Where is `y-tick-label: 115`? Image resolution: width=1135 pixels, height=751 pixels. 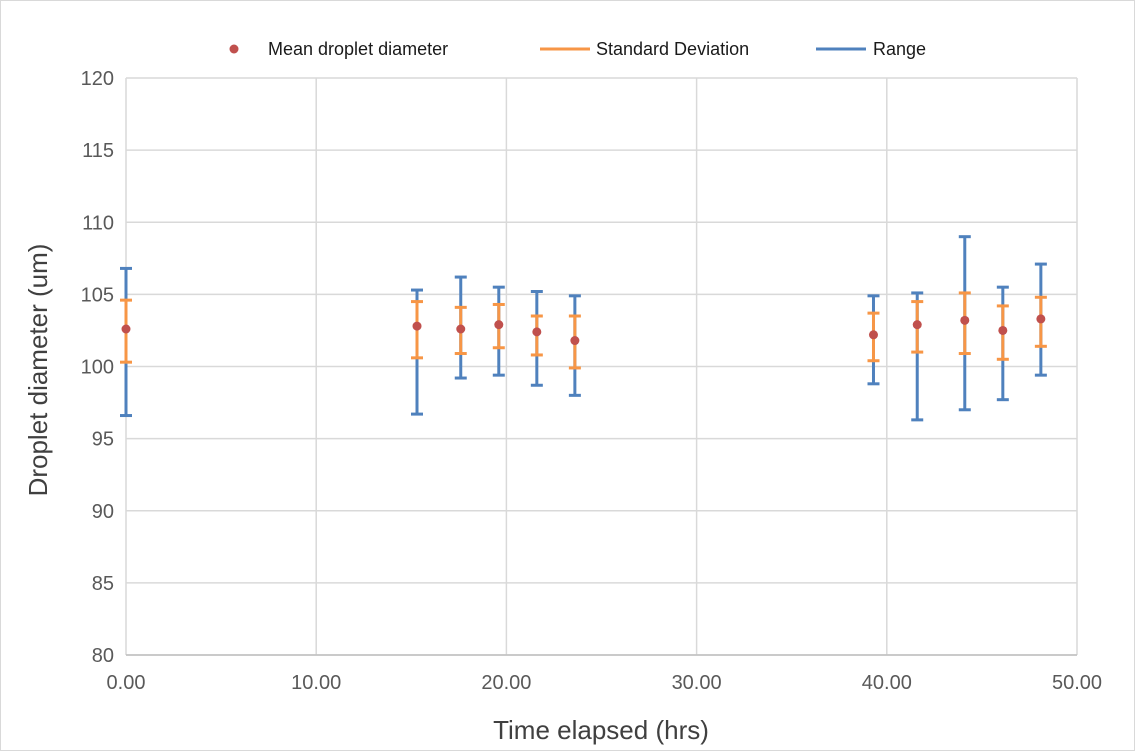
y-tick-label: 115 is located at coordinates (98, 151).